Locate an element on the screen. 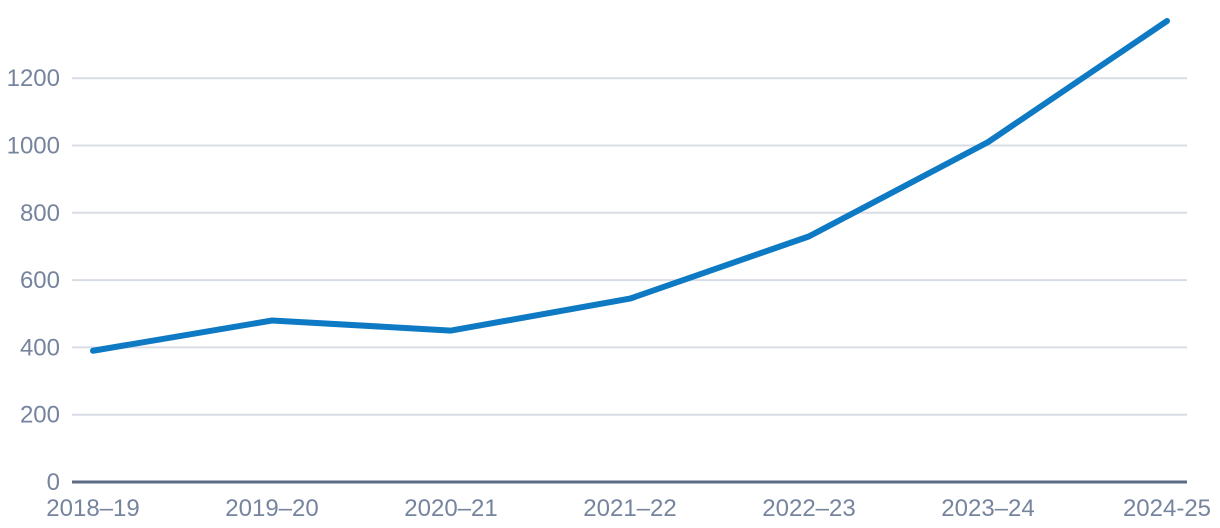 This screenshot has width=1220, height=528. y-tick-label: 400 is located at coordinates (40, 347).